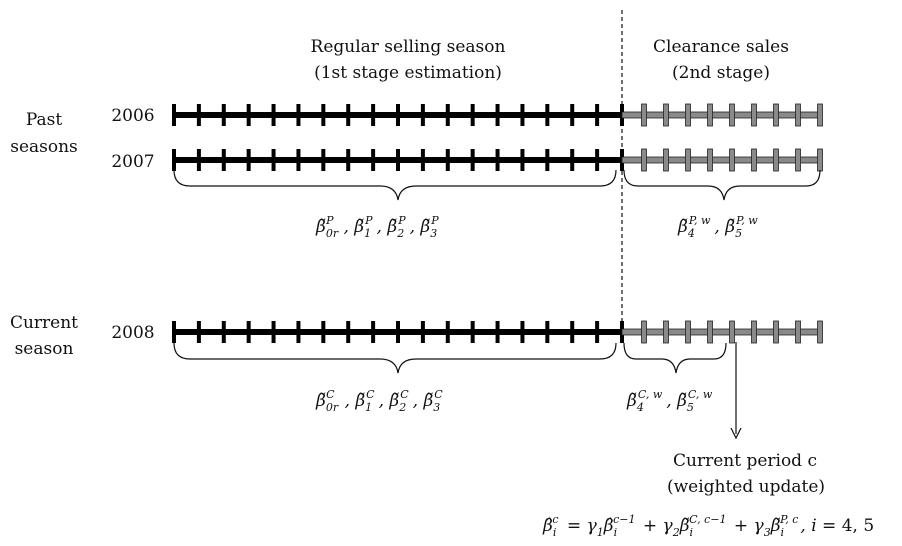 The width and height of the screenshot is (902, 546). What do you see at coordinates (395, 185) in the screenshot?
I see `brace-past-regular` at bounding box center [395, 185].